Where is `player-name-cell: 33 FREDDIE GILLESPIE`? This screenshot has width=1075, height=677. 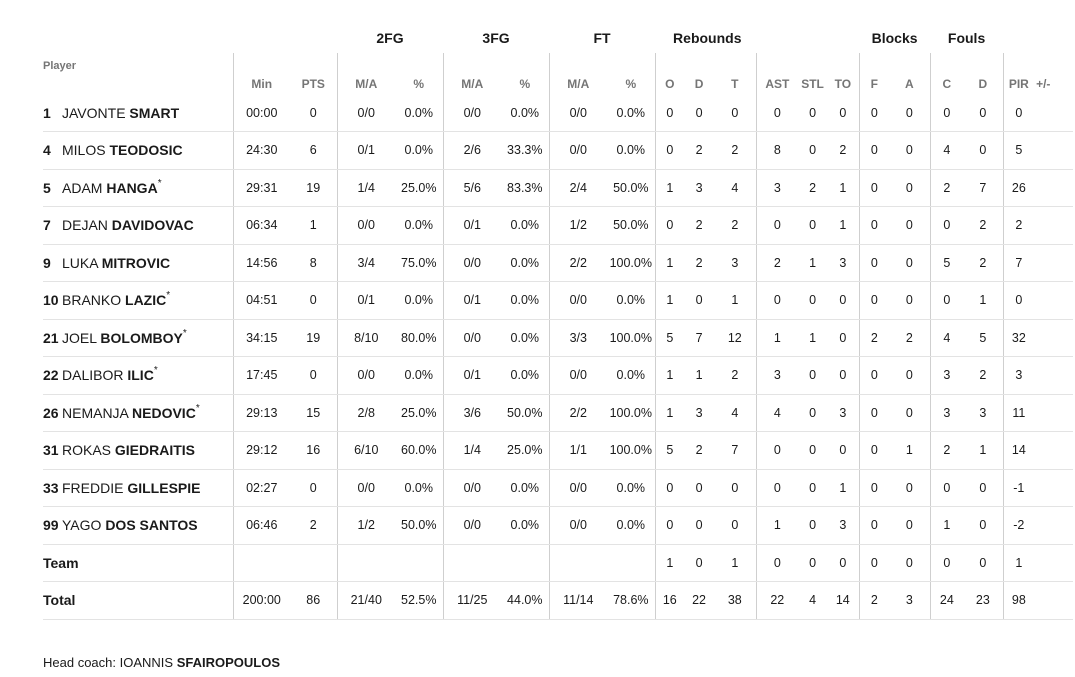
player-name-cell: 33 FREDDIE GILLESPIE is located at coordinates (138, 488).